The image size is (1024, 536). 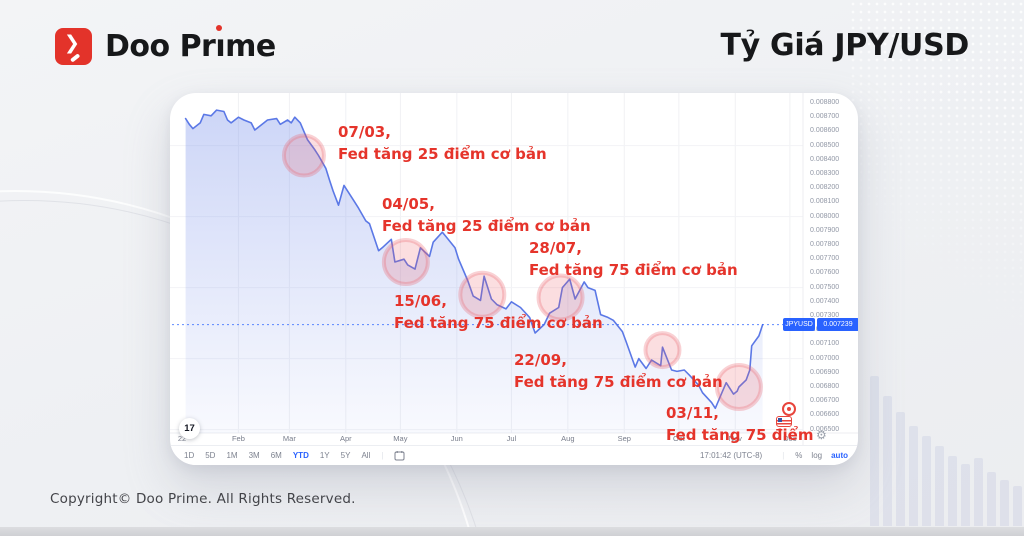 What do you see at coordinates (189, 428) in the screenshot?
I see `tradingview-logo-icon: 17` at bounding box center [189, 428].